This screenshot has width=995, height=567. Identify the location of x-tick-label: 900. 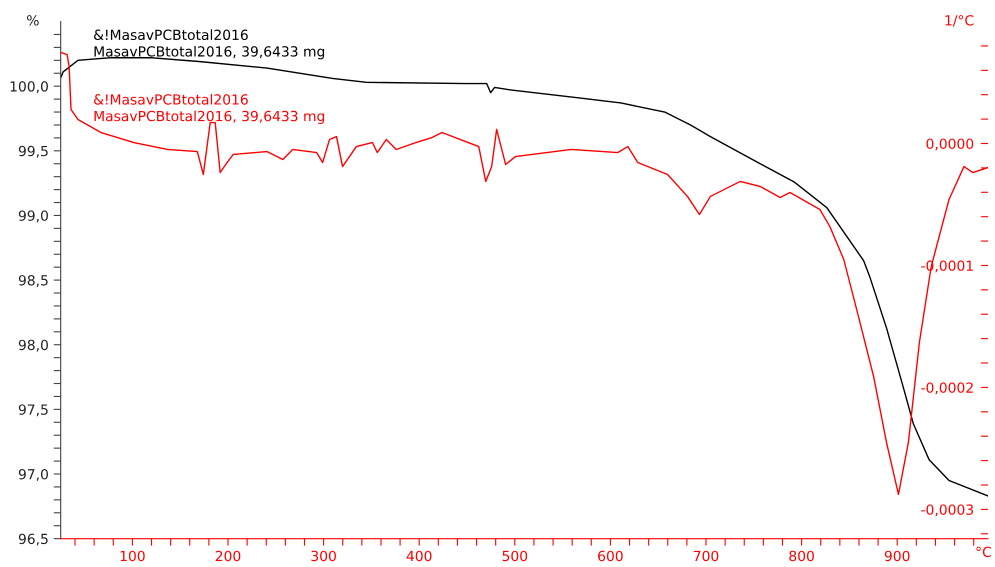
(897, 556).